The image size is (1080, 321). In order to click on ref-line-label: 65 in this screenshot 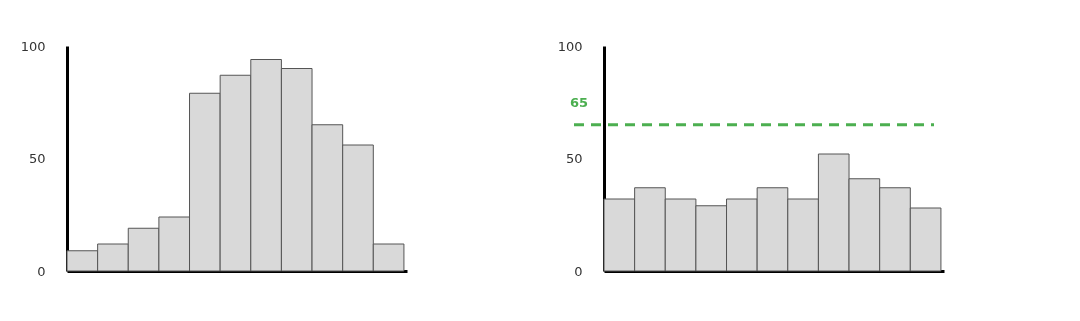, I will do `click(579, 102)`.